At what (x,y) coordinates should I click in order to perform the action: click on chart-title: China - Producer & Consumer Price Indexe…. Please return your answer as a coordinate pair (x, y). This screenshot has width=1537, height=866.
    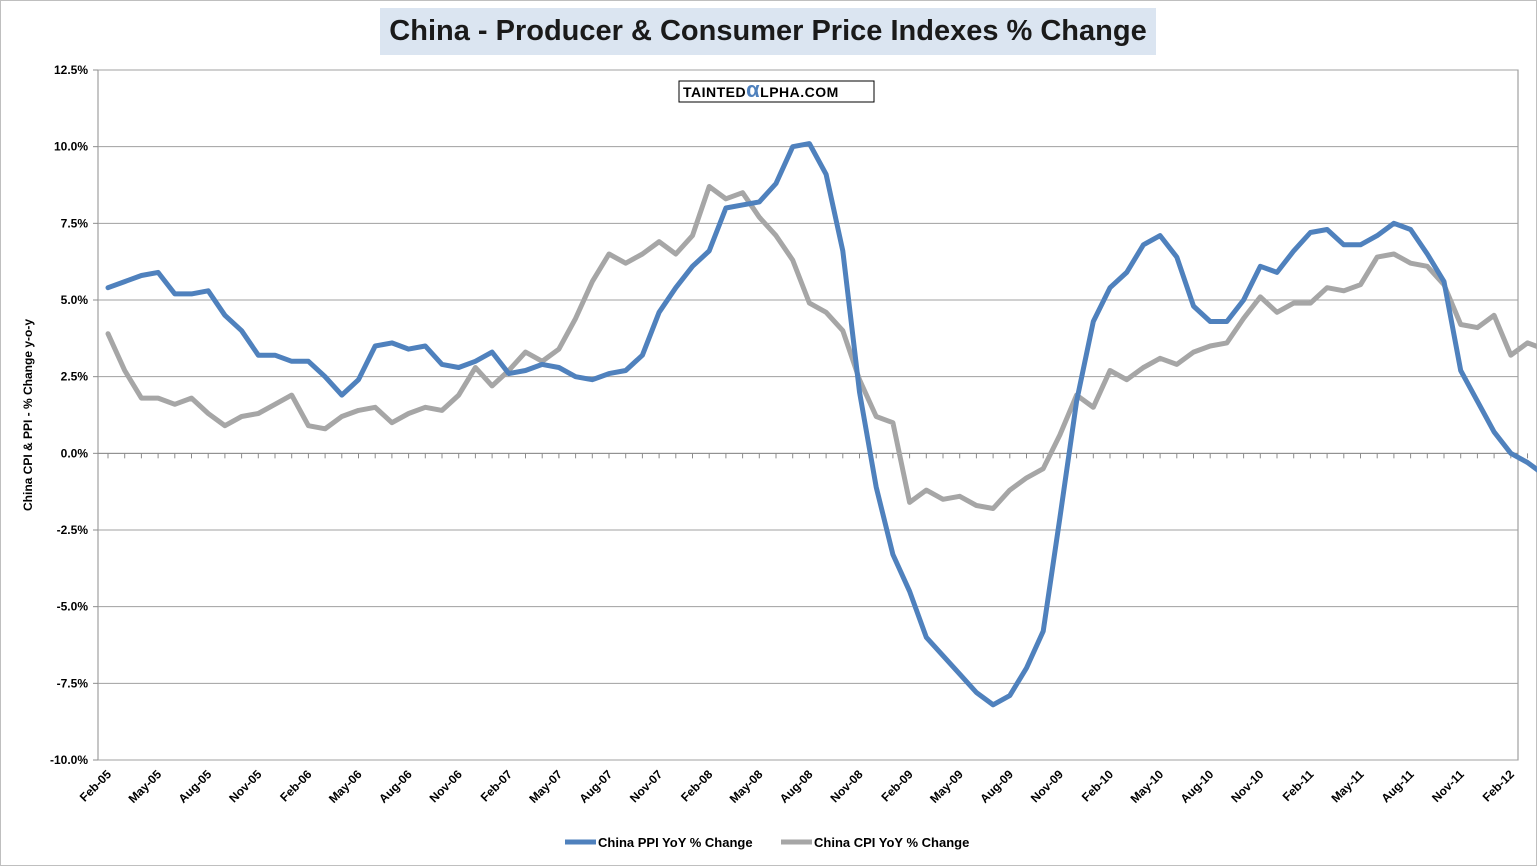
    Looking at the image, I should click on (768, 31).